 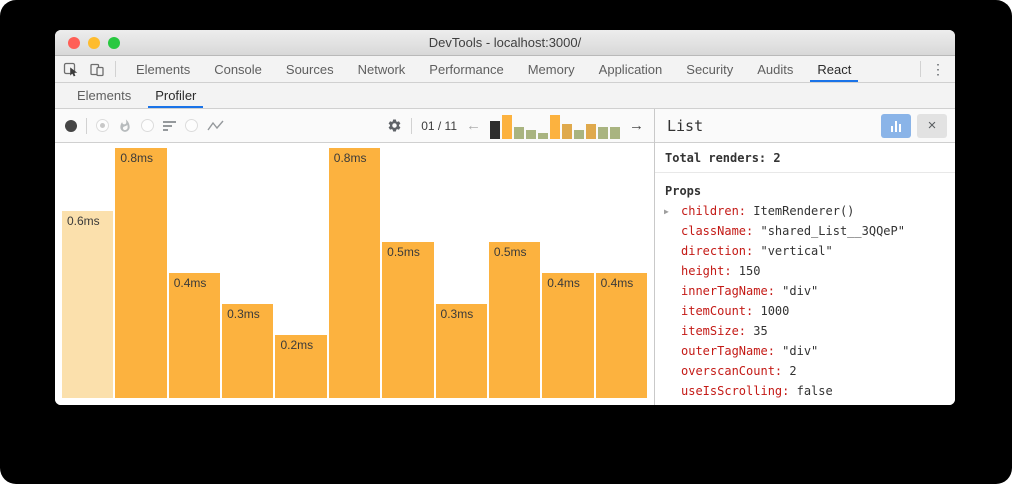 I want to click on profiler-toolbar: 01 / 11 ← →, so click(x=354, y=126).